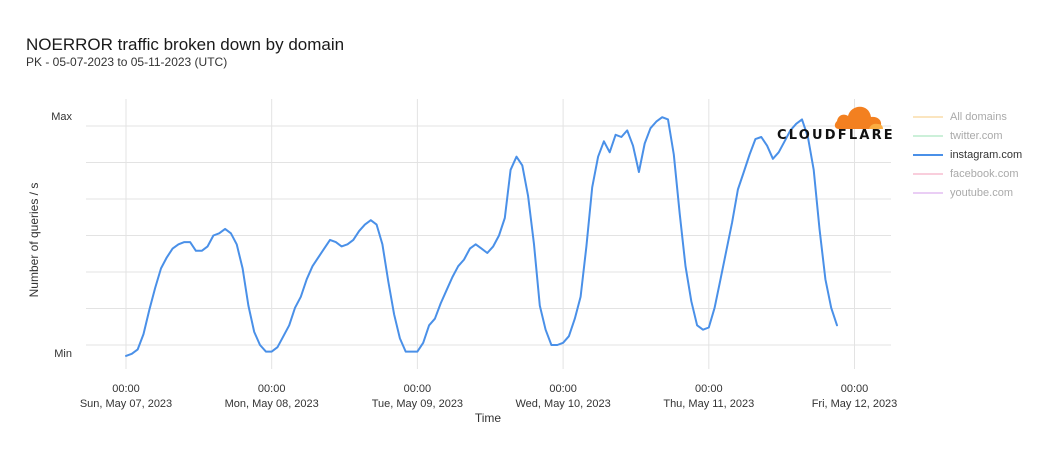 This screenshot has height=450, width=1040. I want to click on legend-item-youtube: youtube.com, so click(967, 192).